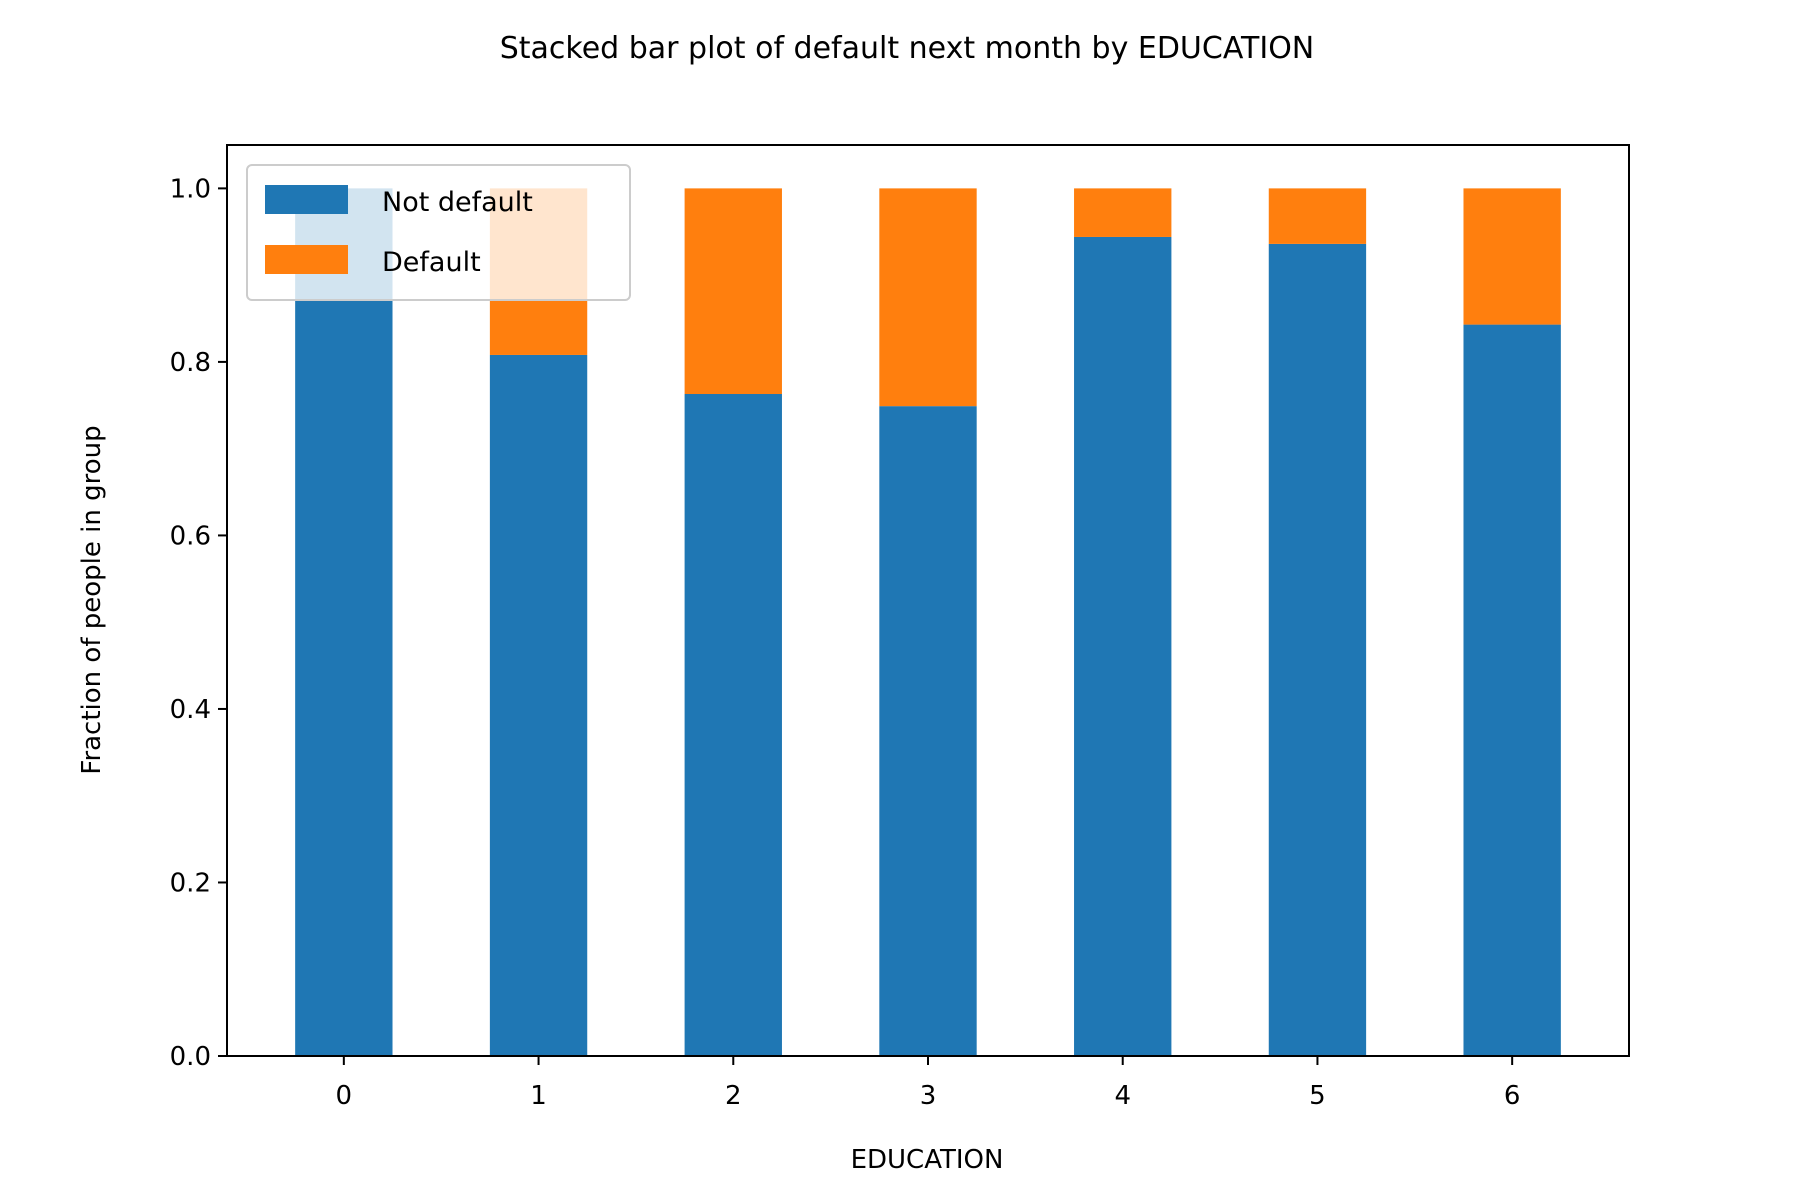 The height and width of the screenshot is (1200, 1800). Describe the element at coordinates (306, 259) in the screenshot. I see `legend-swatch-default` at that location.